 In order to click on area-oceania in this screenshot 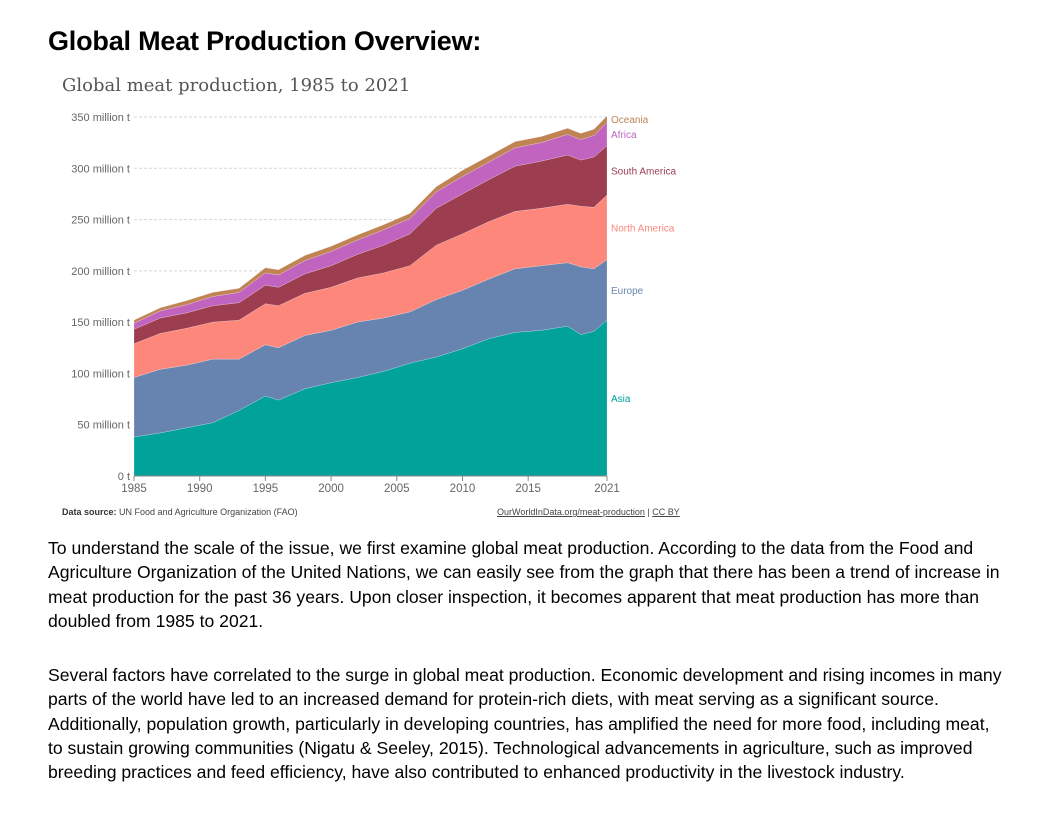, I will do `click(370, 219)`.